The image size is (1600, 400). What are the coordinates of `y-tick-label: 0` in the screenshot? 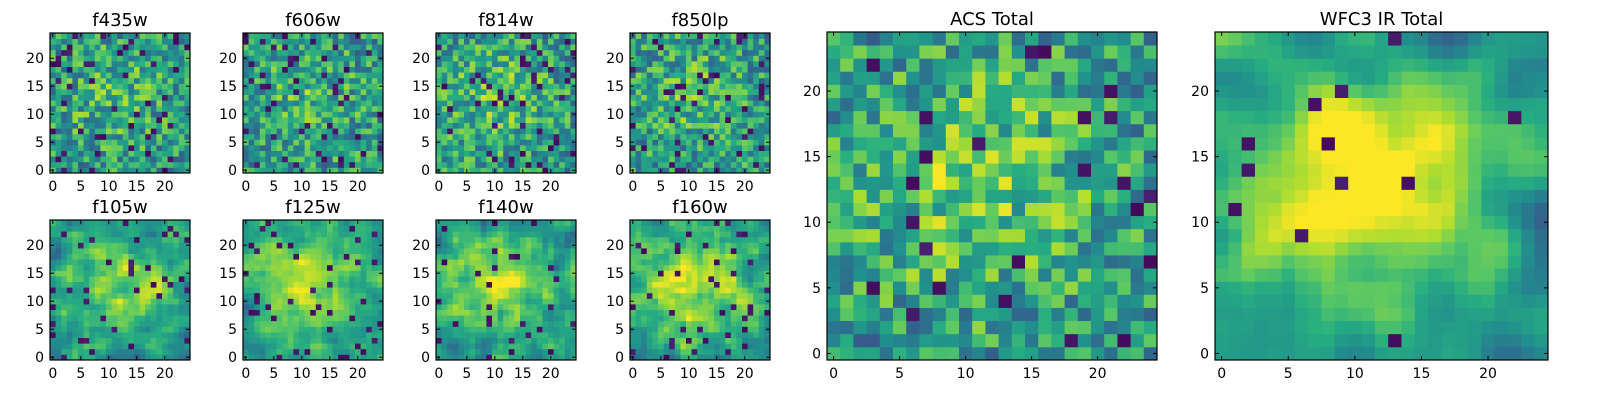 It's located at (619, 171).